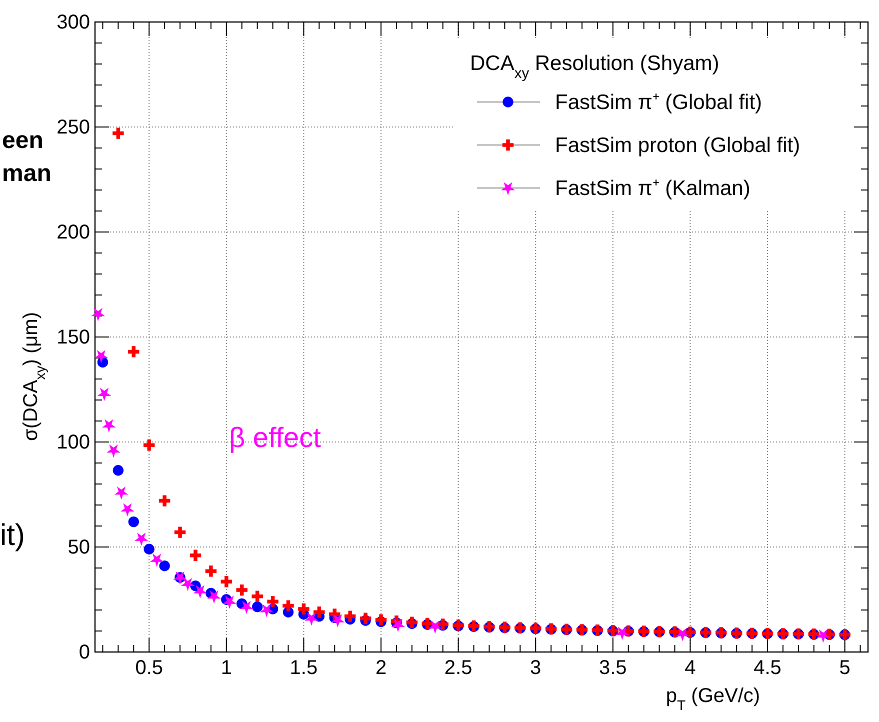 The image size is (879, 722). What do you see at coordinates (73, 232) in the screenshot?
I see `y-tick-label: 200` at bounding box center [73, 232].